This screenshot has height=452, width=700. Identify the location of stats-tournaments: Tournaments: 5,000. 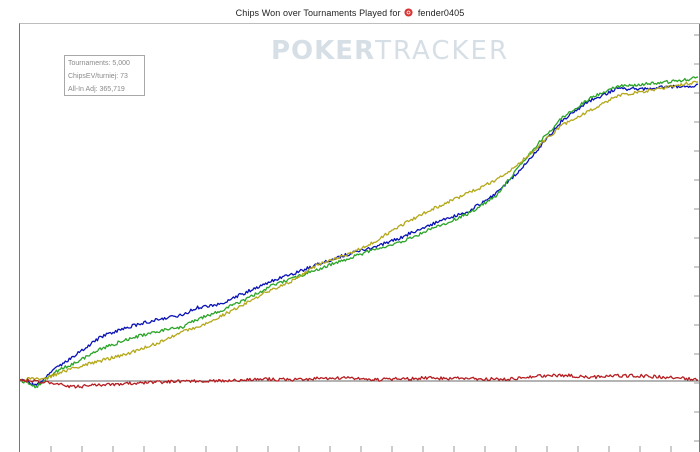
(99, 63).